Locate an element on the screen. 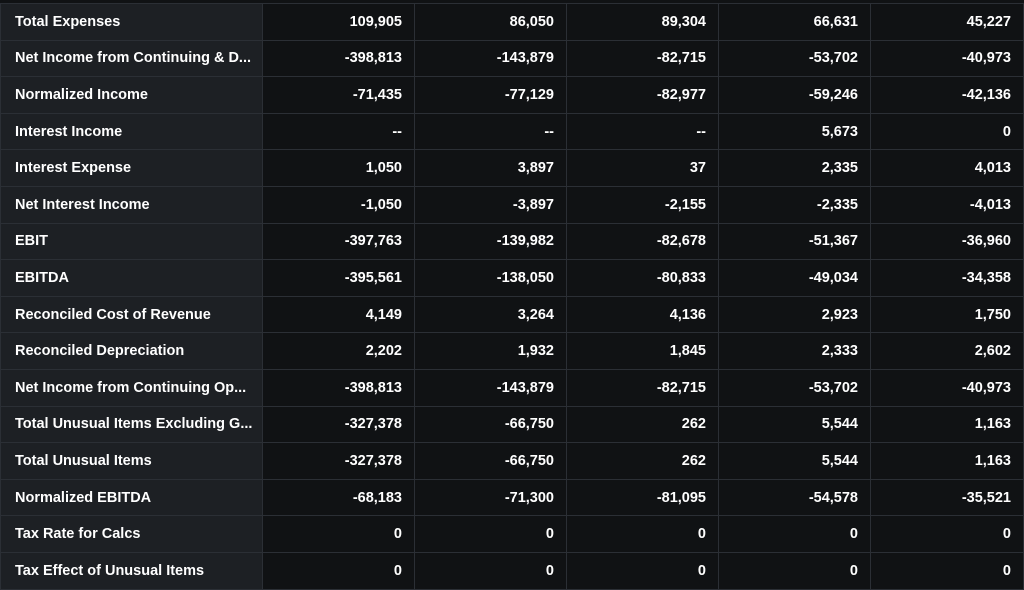 Image resolution: width=1024 pixels, height=590 pixels. table-row: Tax Effect of Unusual Items 0 0 0 0 0 is located at coordinates (512, 571).